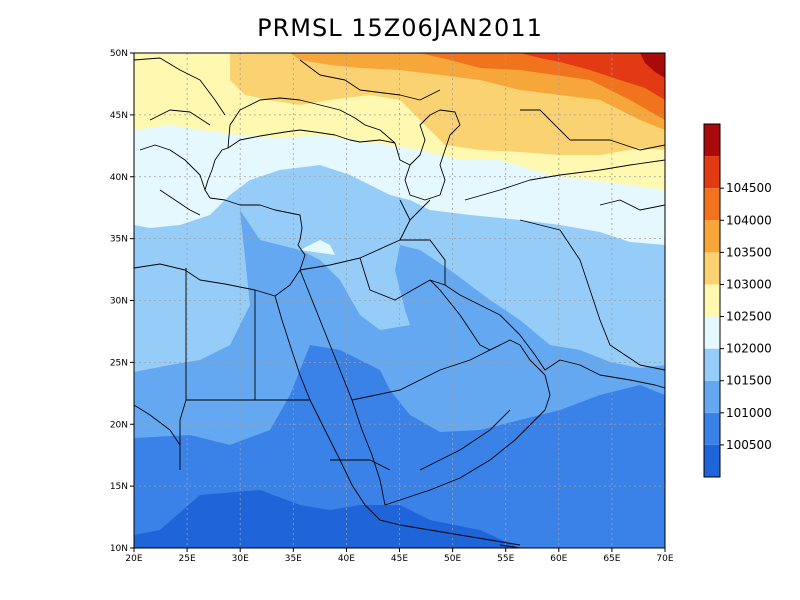  Describe the element at coordinates (505, 559) in the screenshot. I see `lon-tick-label: 55E` at that location.